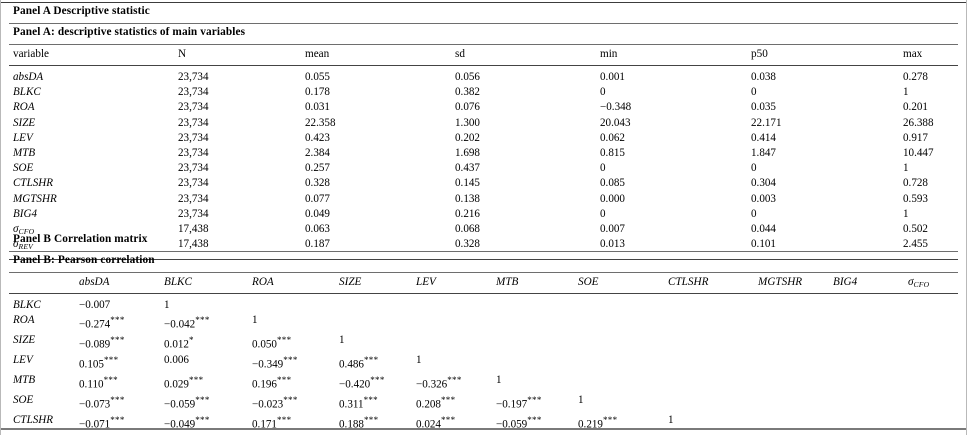  What do you see at coordinates (35, 198) in the screenshot?
I see `variable-name-cell: MGTSHR` at bounding box center [35, 198].